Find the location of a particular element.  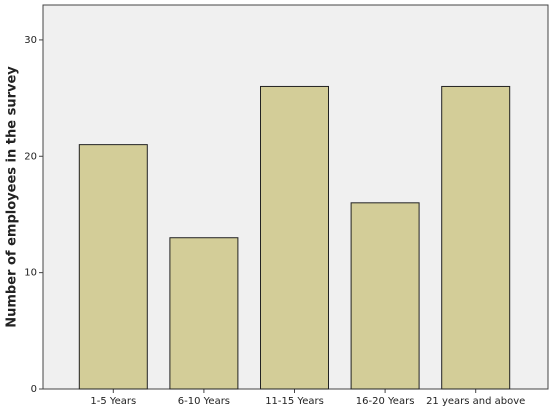

y-tick-label: 10 is located at coordinates (30, 273).